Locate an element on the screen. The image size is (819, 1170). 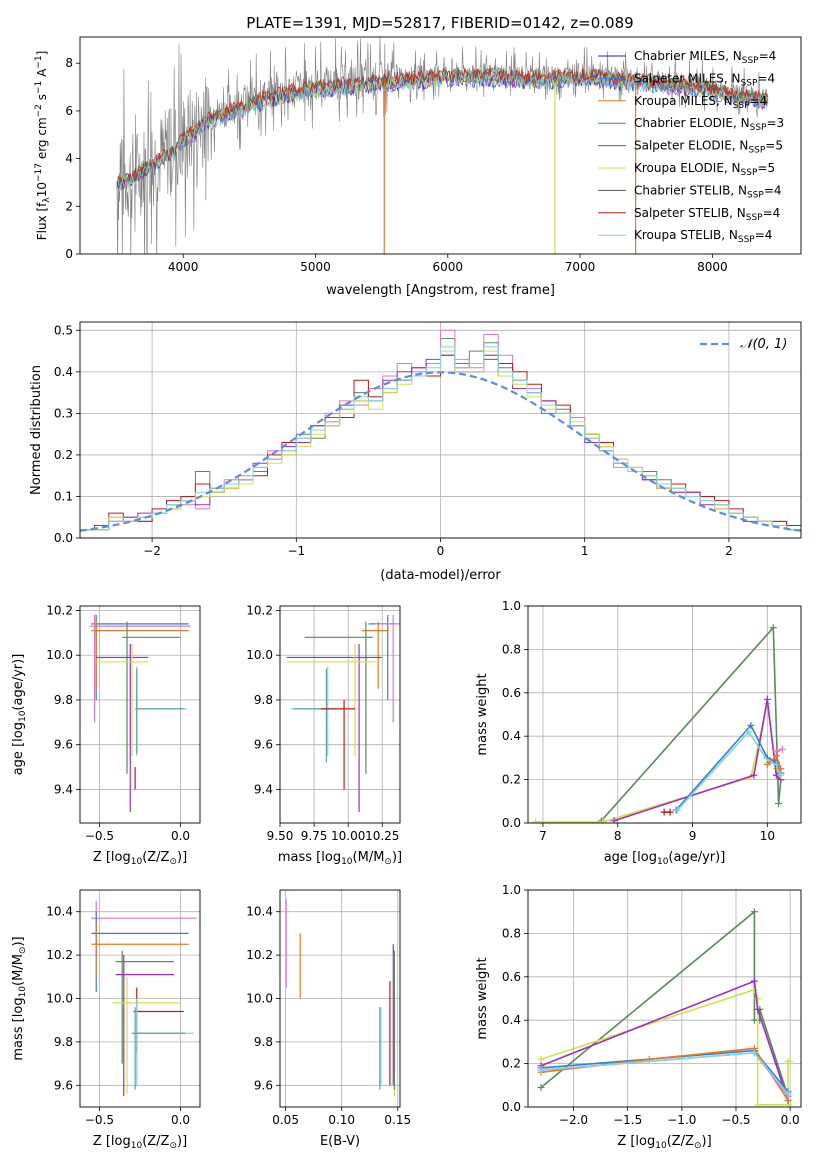
panel-xlabel: mass [log10(M/M⊙)] is located at coordinates (340, 858).